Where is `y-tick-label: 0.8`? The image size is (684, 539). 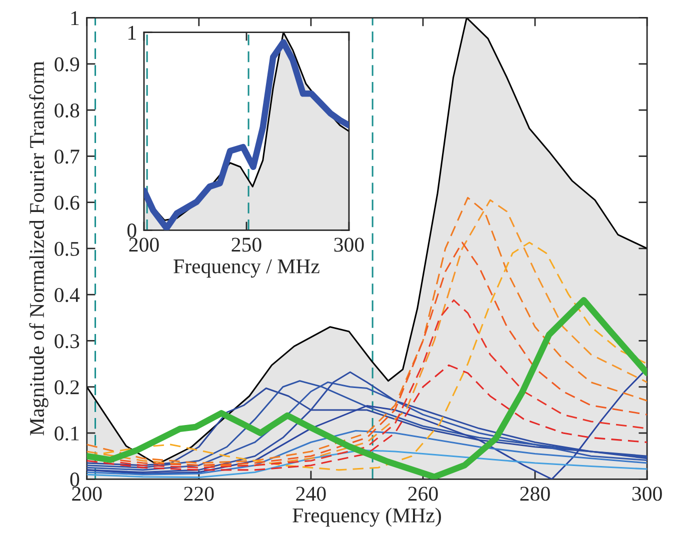
y-tick-label: 0.8 is located at coordinates (67, 110).